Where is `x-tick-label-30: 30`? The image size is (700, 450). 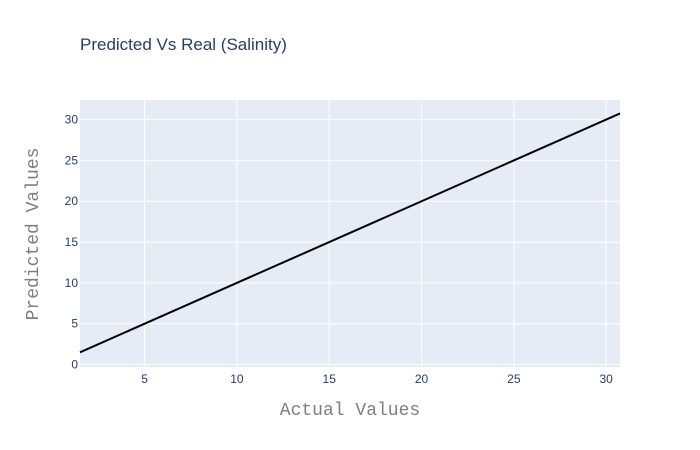 x-tick-label-30: 30 is located at coordinates (606, 379).